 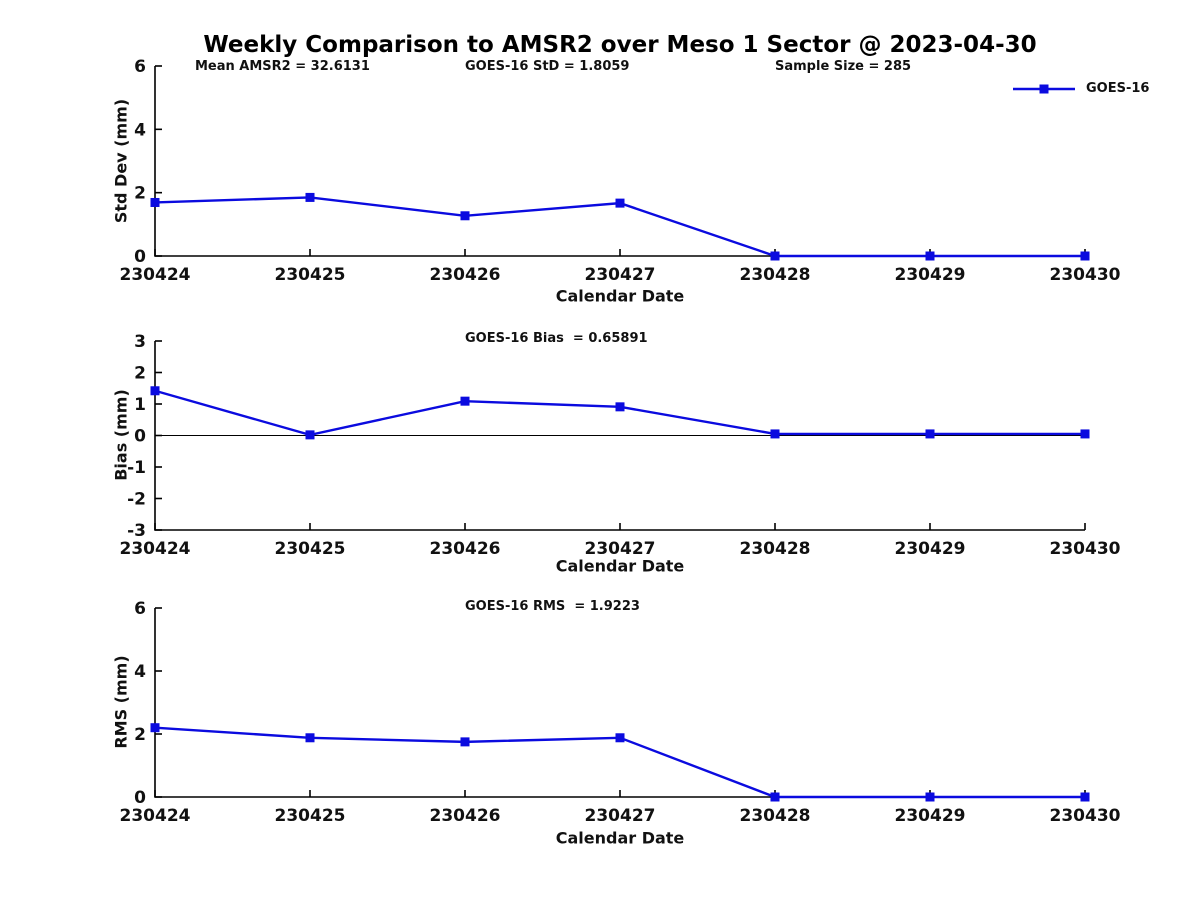 What do you see at coordinates (1044, 88) in the screenshot?
I see `legend-line-sample-icon` at bounding box center [1044, 88].